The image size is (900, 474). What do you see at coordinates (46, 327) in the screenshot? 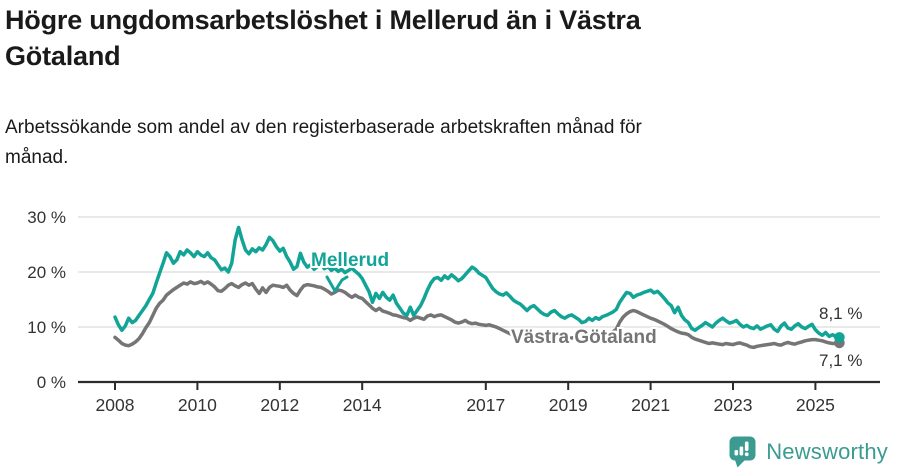
I see `y-tick-label: 10 %` at bounding box center [46, 327].